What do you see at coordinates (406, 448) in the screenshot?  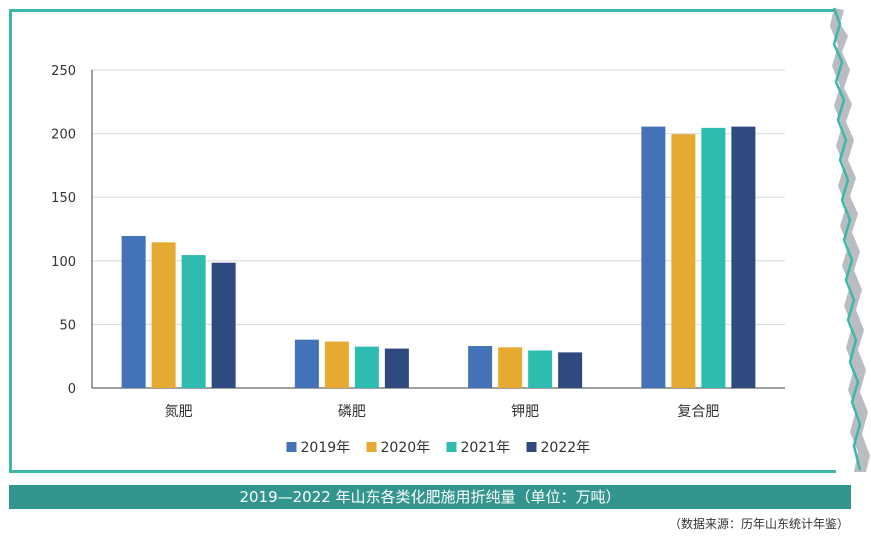 I see `legend-label: 2020年` at bounding box center [406, 448].